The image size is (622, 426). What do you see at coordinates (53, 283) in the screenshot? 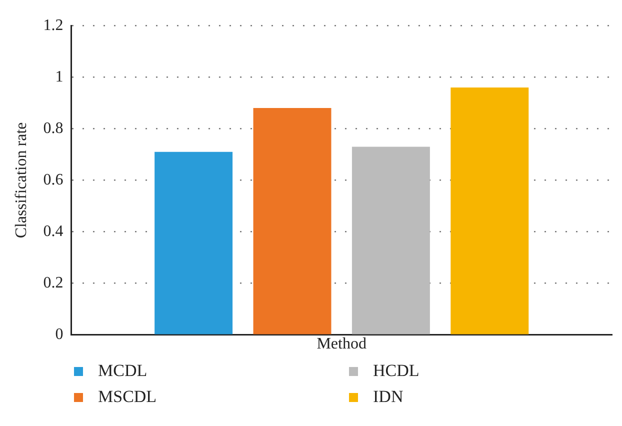
I see `y-tick-label: 0.2` at bounding box center [53, 283].